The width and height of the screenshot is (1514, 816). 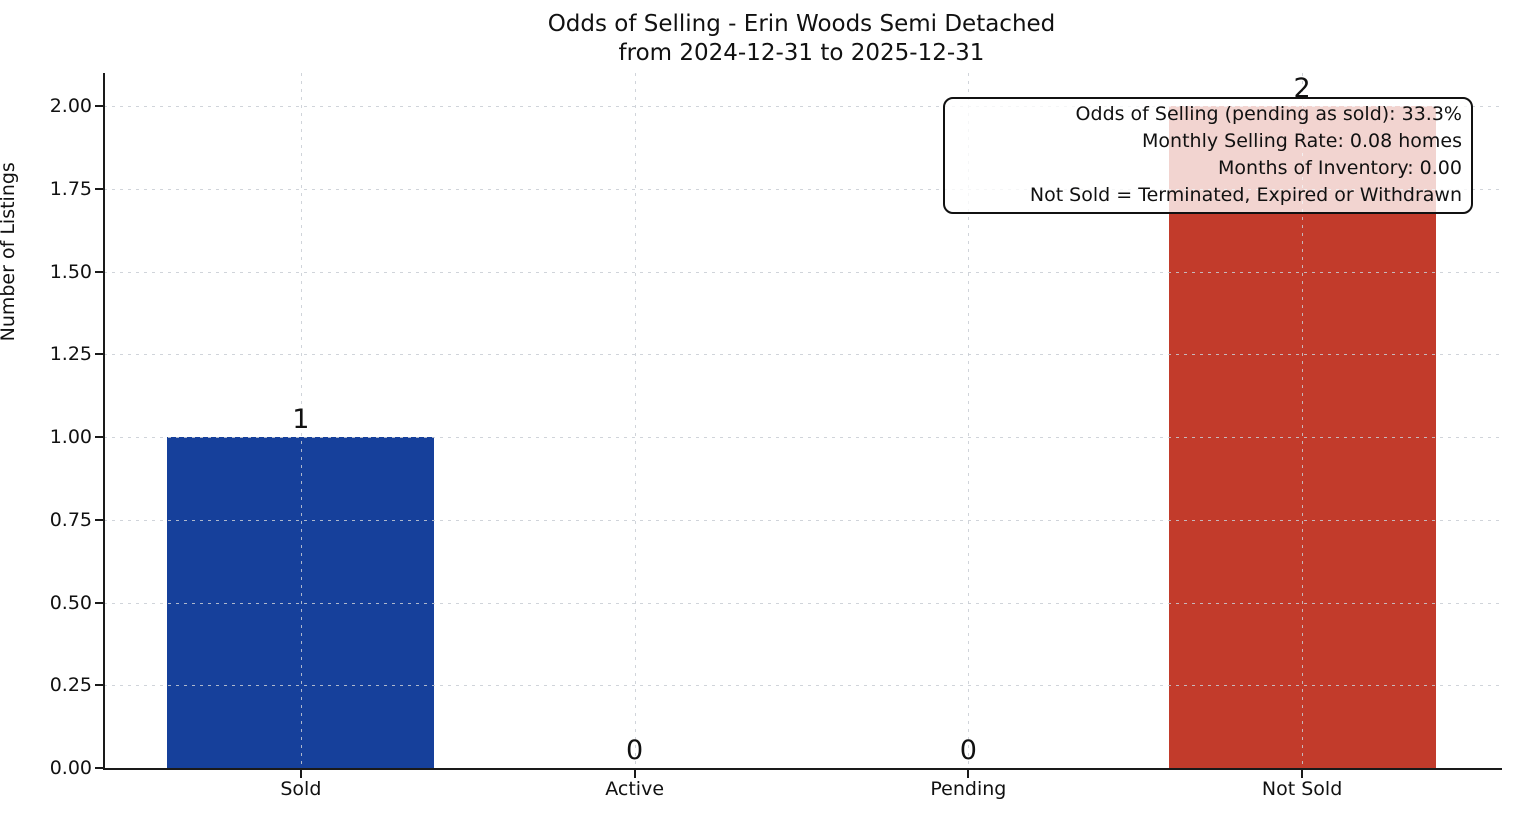 I want to click on annotation-odds-line: Odds of Selling (pending as sold): 33.3%, so click(x=1268, y=114).